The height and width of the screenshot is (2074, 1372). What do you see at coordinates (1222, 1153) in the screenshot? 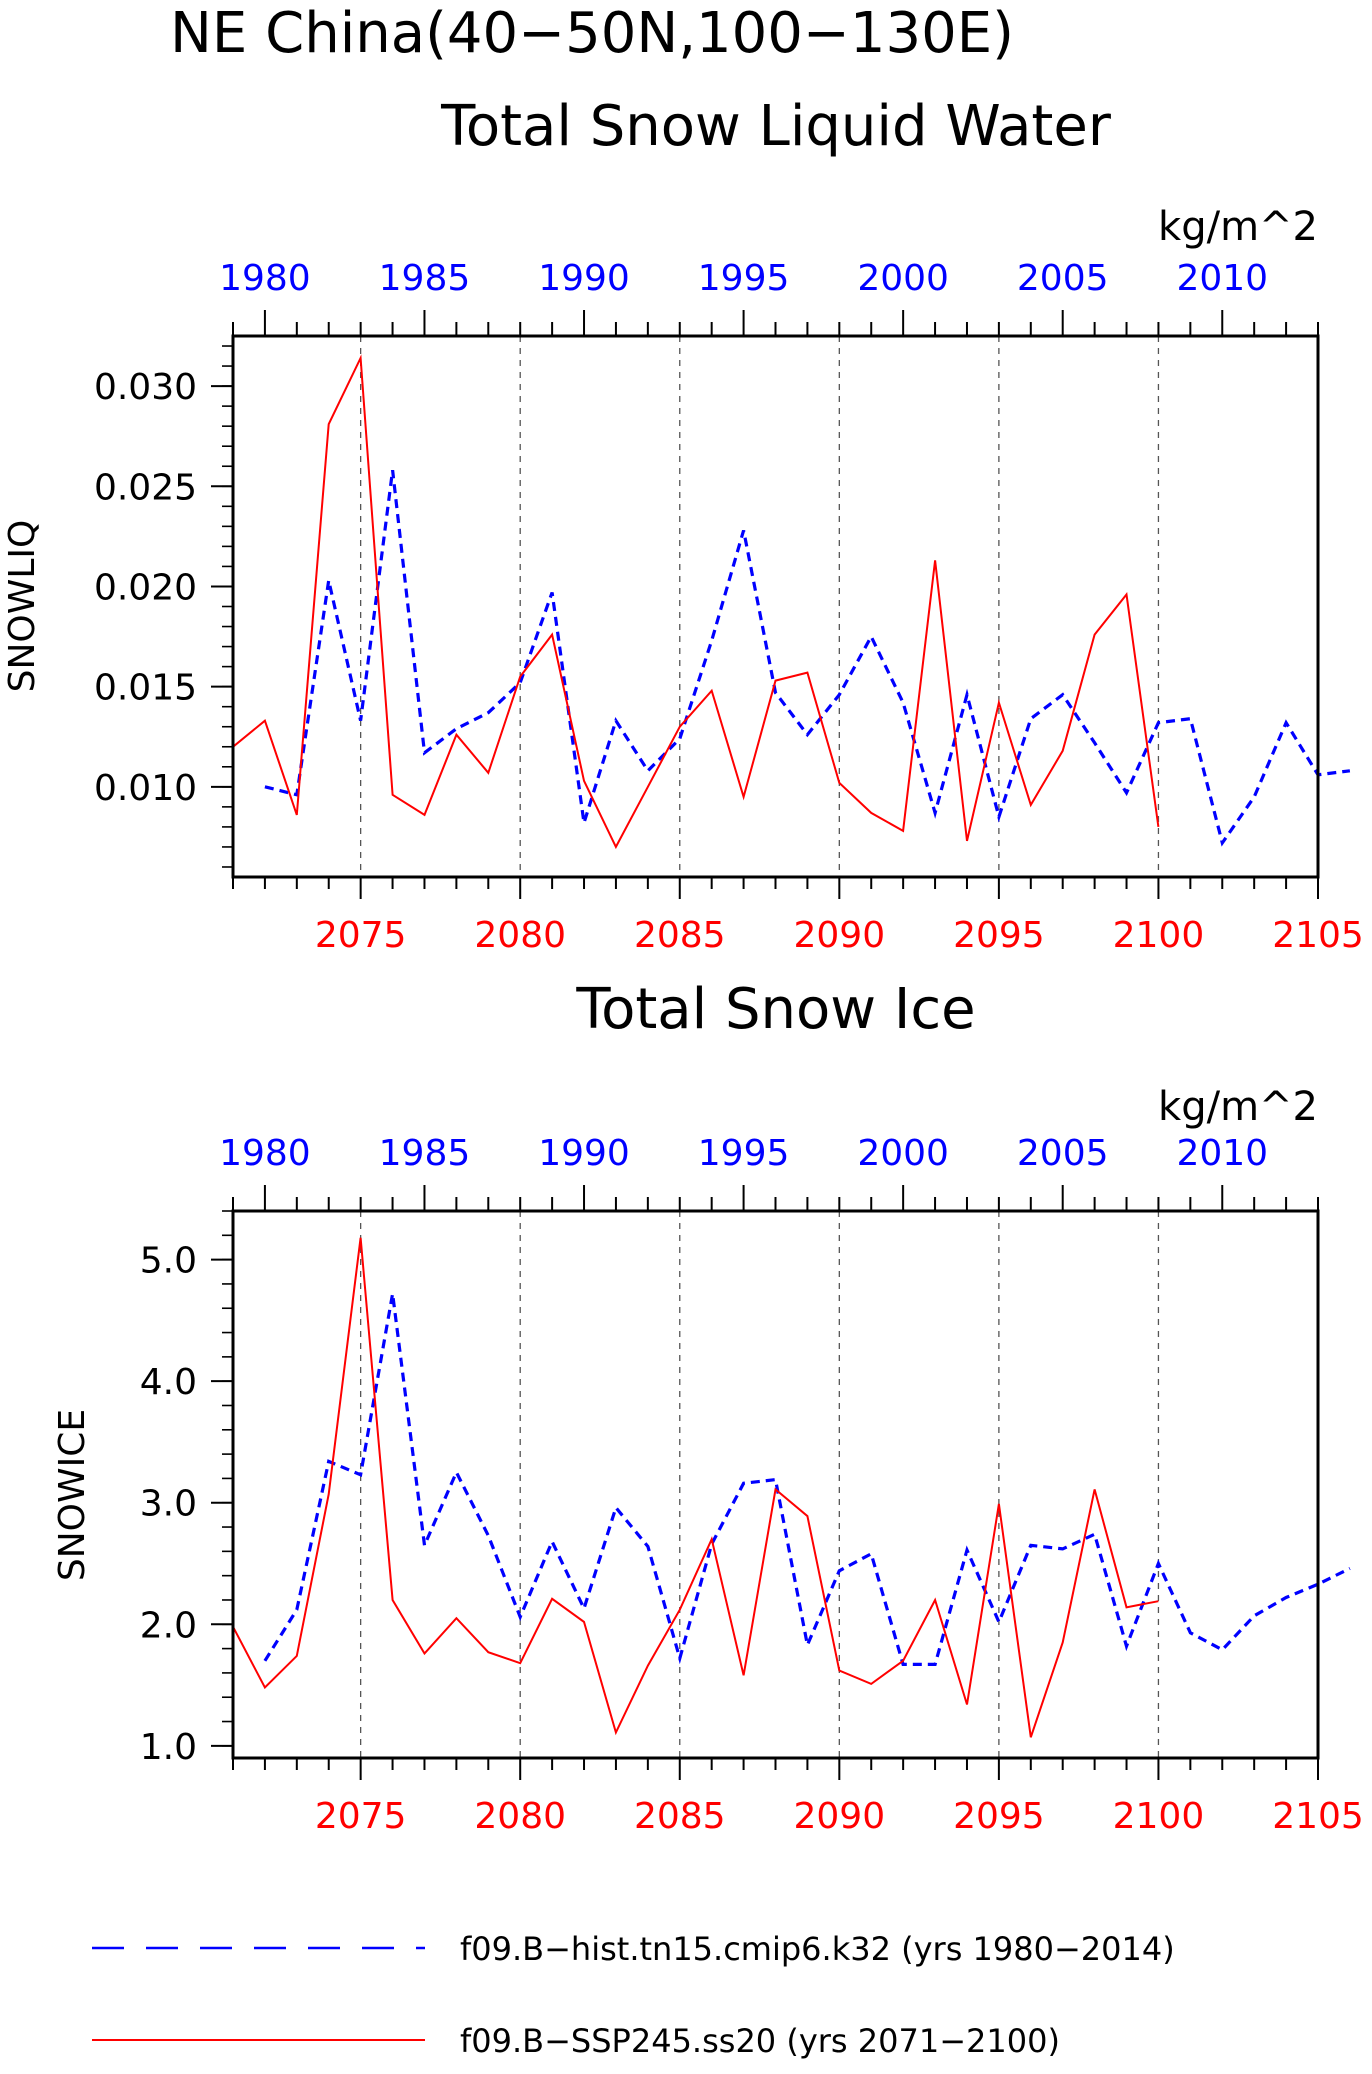
I see `snowice-top-tick-label: 2010` at bounding box center [1222, 1153].